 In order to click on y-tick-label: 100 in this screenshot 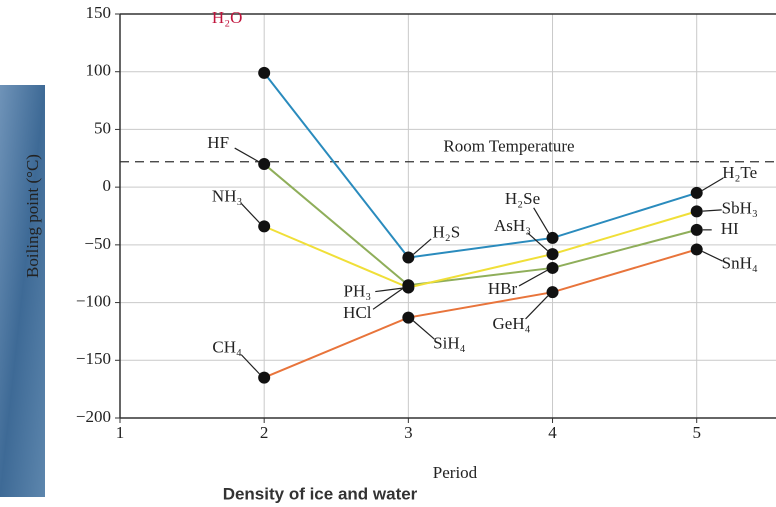, I will do `click(99, 70)`.